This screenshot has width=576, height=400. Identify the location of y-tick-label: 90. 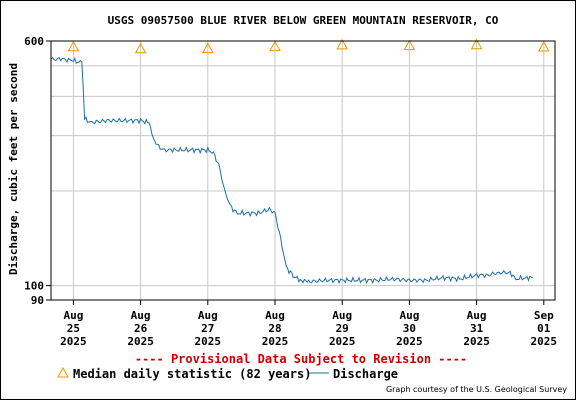
(37, 300).